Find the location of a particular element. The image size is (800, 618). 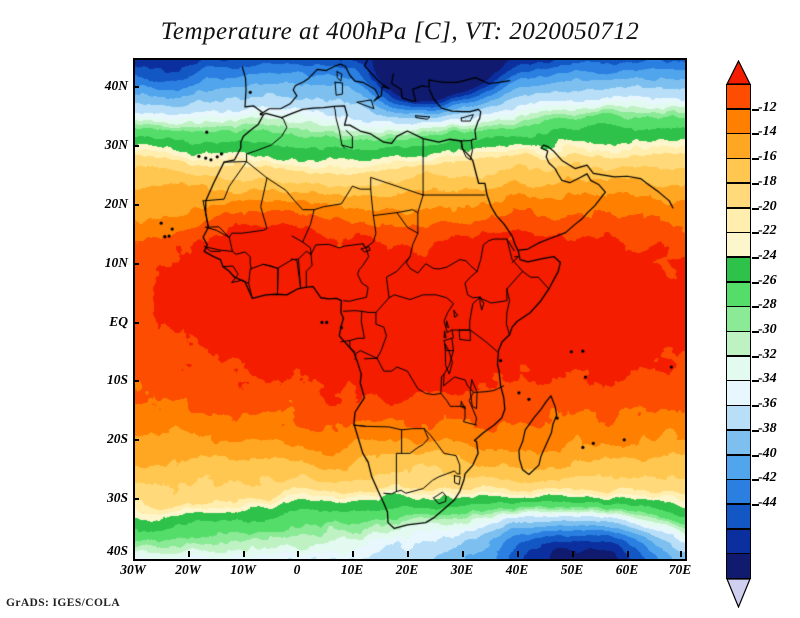

colorbar-tick-label: -20 is located at coordinates (767, 206).